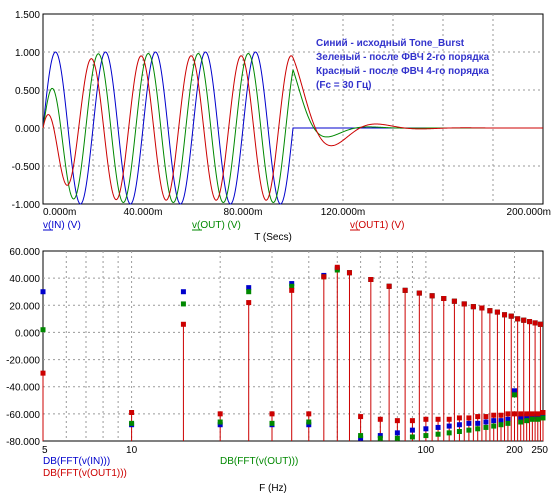  I want to click on y-tick-label: -80.000, so click(23, 442).